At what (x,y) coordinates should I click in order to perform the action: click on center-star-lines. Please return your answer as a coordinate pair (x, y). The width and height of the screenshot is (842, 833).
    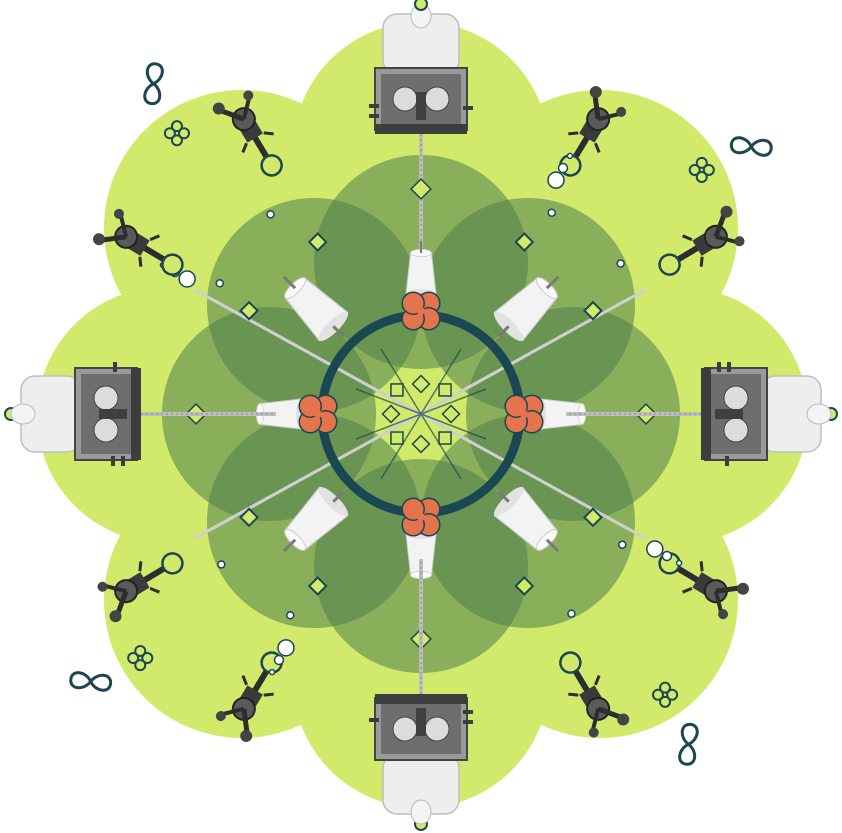
    Looking at the image, I should click on (421, 414).